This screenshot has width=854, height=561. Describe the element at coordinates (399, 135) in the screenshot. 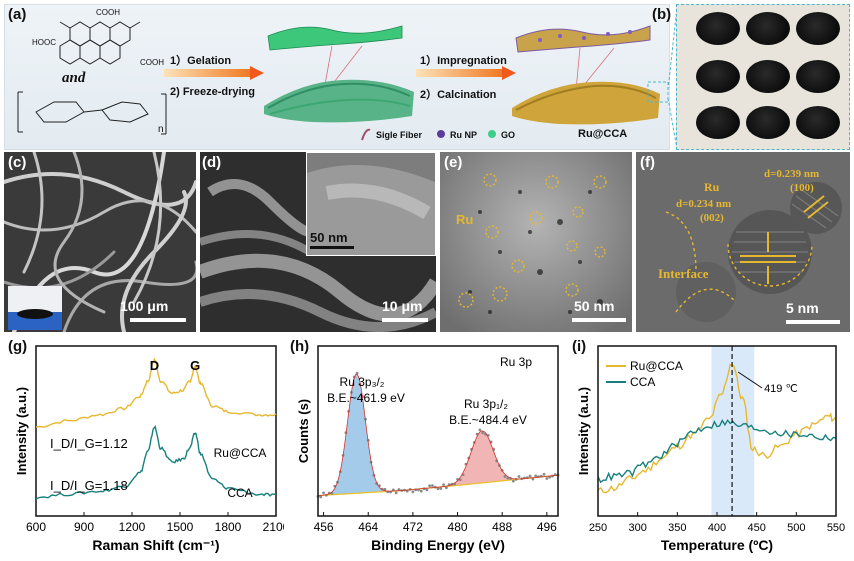

I see `legend-single-fiber: Sigle Fiber` at that location.